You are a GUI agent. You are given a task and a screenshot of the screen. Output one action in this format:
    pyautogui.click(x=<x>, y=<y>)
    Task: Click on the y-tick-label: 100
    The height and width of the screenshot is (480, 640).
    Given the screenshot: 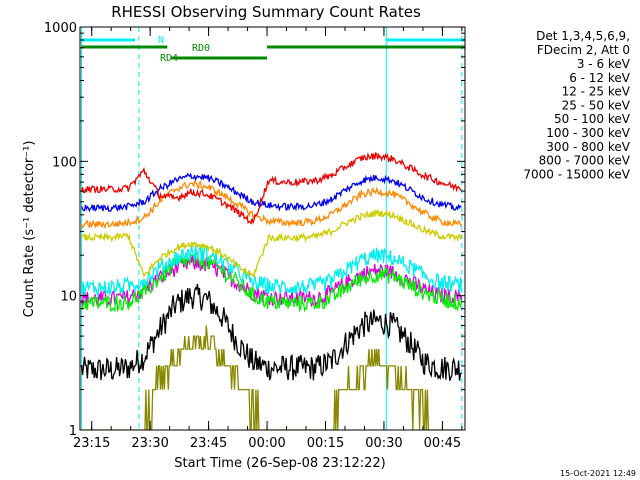 What is the action you would take?
    pyautogui.click(x=64, y=162)
    